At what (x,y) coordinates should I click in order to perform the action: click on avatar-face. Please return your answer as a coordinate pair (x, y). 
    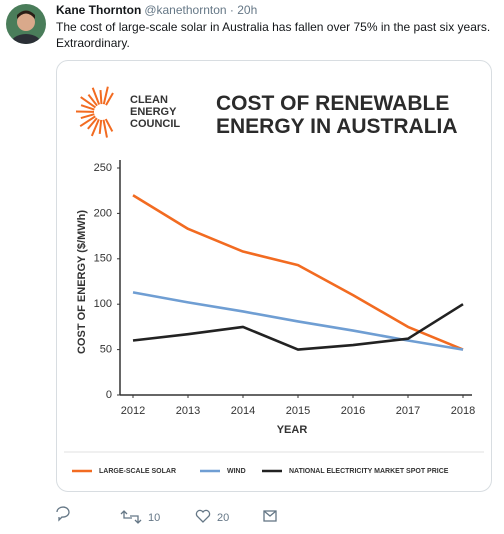
    Looking at the image, I should click on (26, 22).